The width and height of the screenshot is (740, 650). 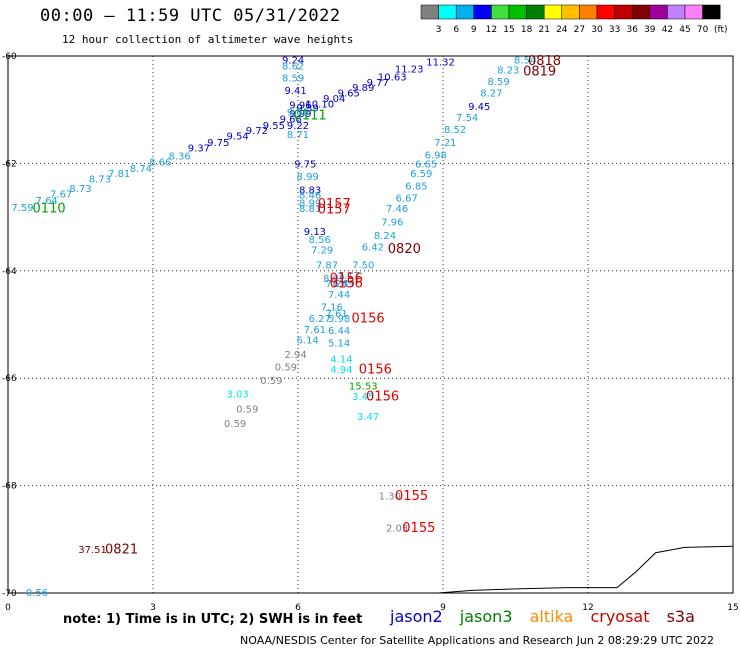 I want to click on wave-height-label: 8.23, so click(x=508, y=70).